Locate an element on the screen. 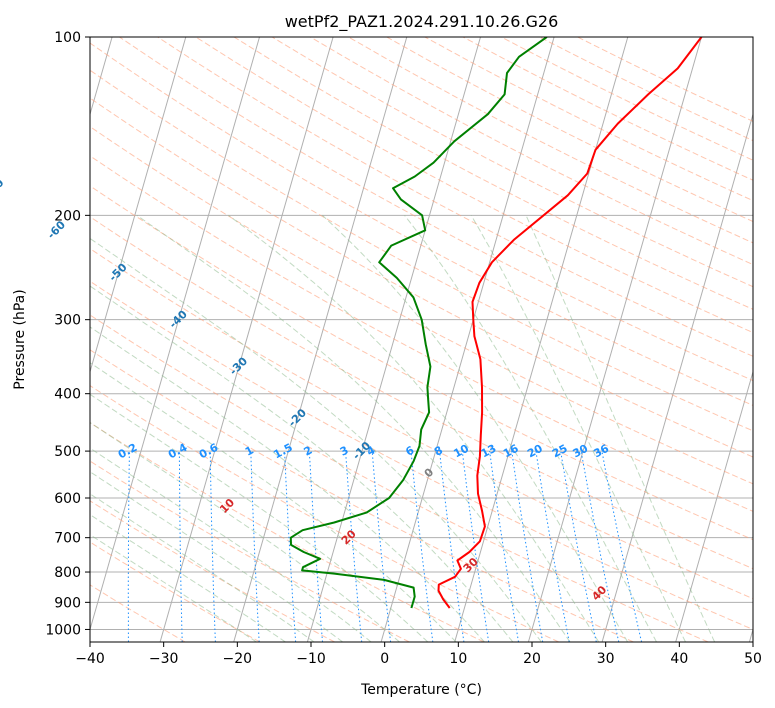  mixing-ratio-label: 0.4 is located at coordinates (178, 451).